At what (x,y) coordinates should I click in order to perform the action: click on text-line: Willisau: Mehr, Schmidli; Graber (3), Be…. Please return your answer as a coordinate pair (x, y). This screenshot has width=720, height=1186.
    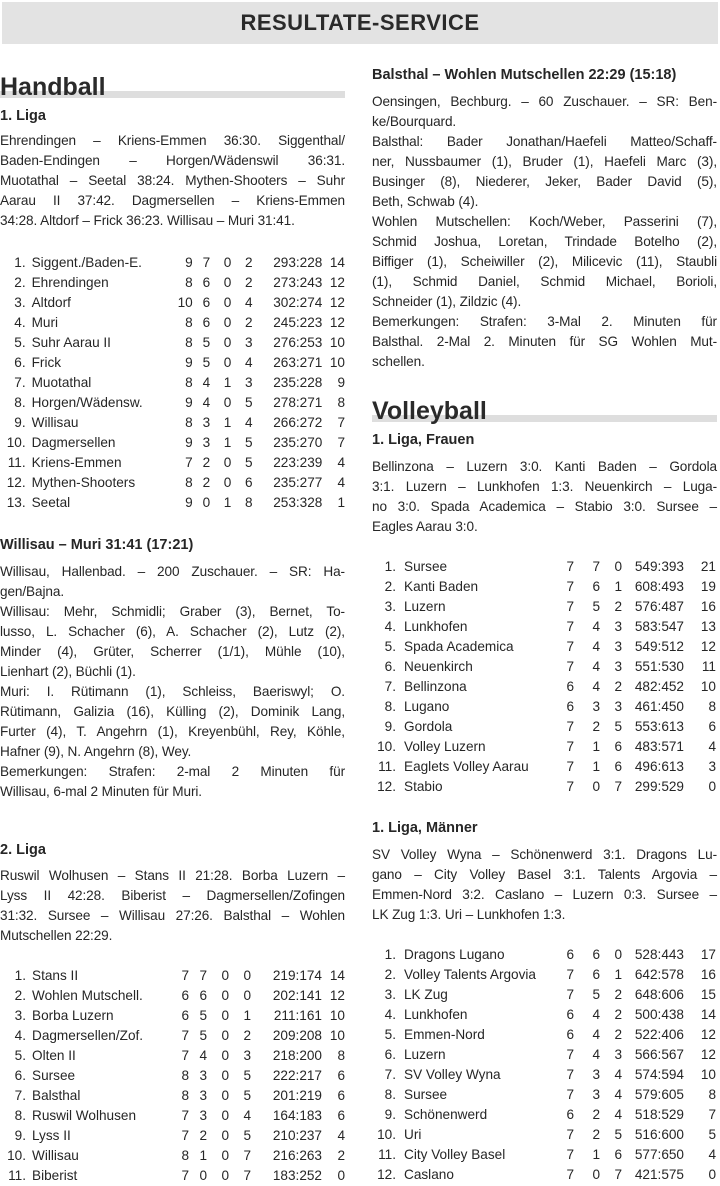
    Looking at the image, I should click on (172, 611).